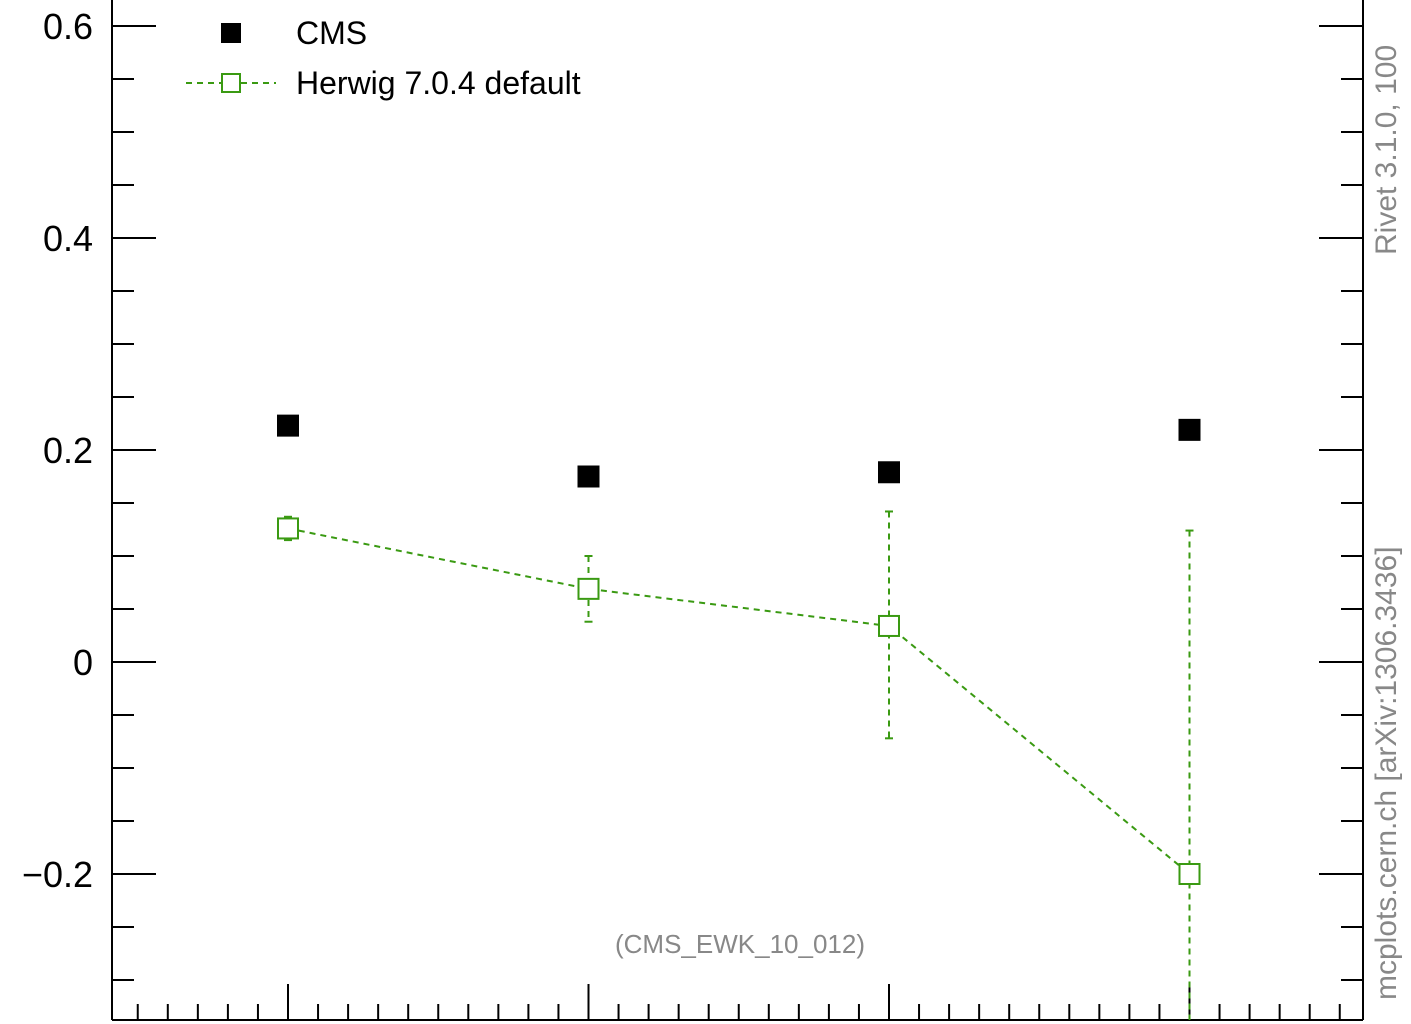 This screenshot has height=1024, width=1411. I want to click on y-tick-label: 0.4, so click(68, 238).